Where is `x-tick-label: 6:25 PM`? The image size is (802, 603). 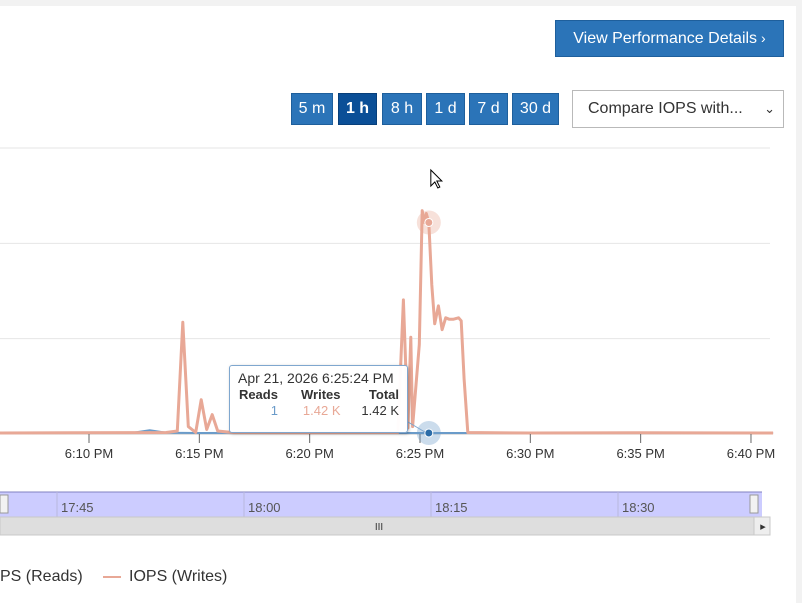 x-tick-label: 6:25 PM is located at coordinates (420, 453).